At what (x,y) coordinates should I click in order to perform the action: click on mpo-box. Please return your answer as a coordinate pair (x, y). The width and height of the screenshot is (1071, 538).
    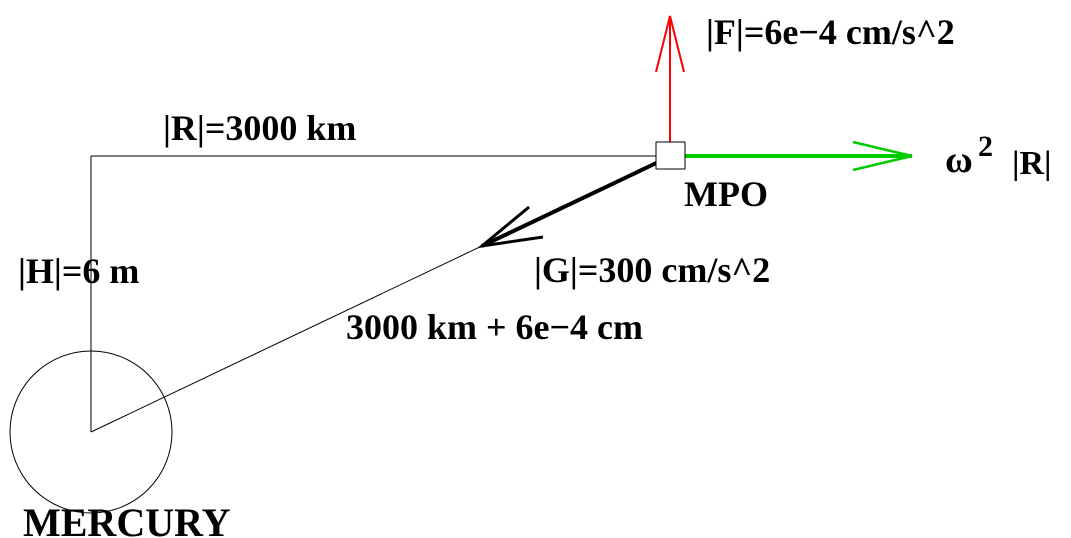
    Looking at the image, I should click on (670, 155).